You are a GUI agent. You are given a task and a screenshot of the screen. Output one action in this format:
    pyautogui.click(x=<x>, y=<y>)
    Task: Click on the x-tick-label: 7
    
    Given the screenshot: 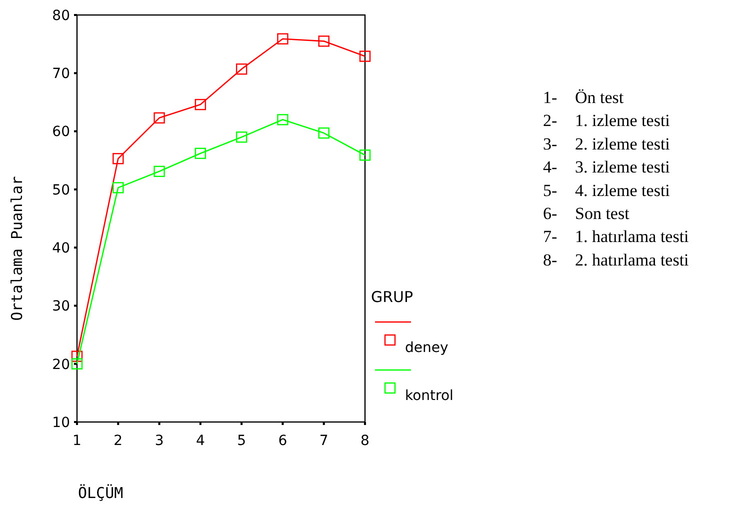 What is the action you would take?
    pyautogui.click(x=323, y=441)
    